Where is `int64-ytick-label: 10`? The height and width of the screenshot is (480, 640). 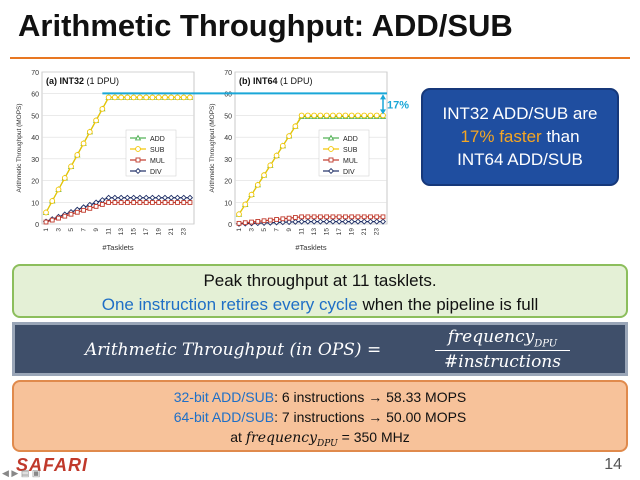 int64-ytick-label: 10 is located at coordinates (228, 203).